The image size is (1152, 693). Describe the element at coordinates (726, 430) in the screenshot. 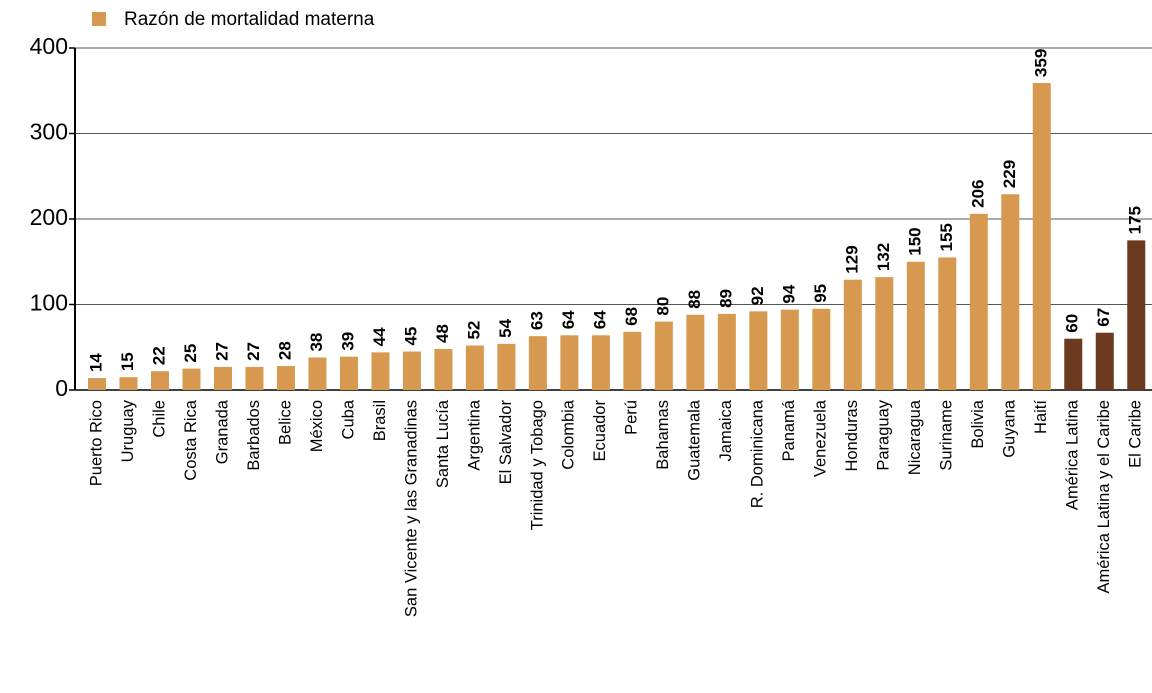

I see `x-tick-label: Jamaica` at that location.